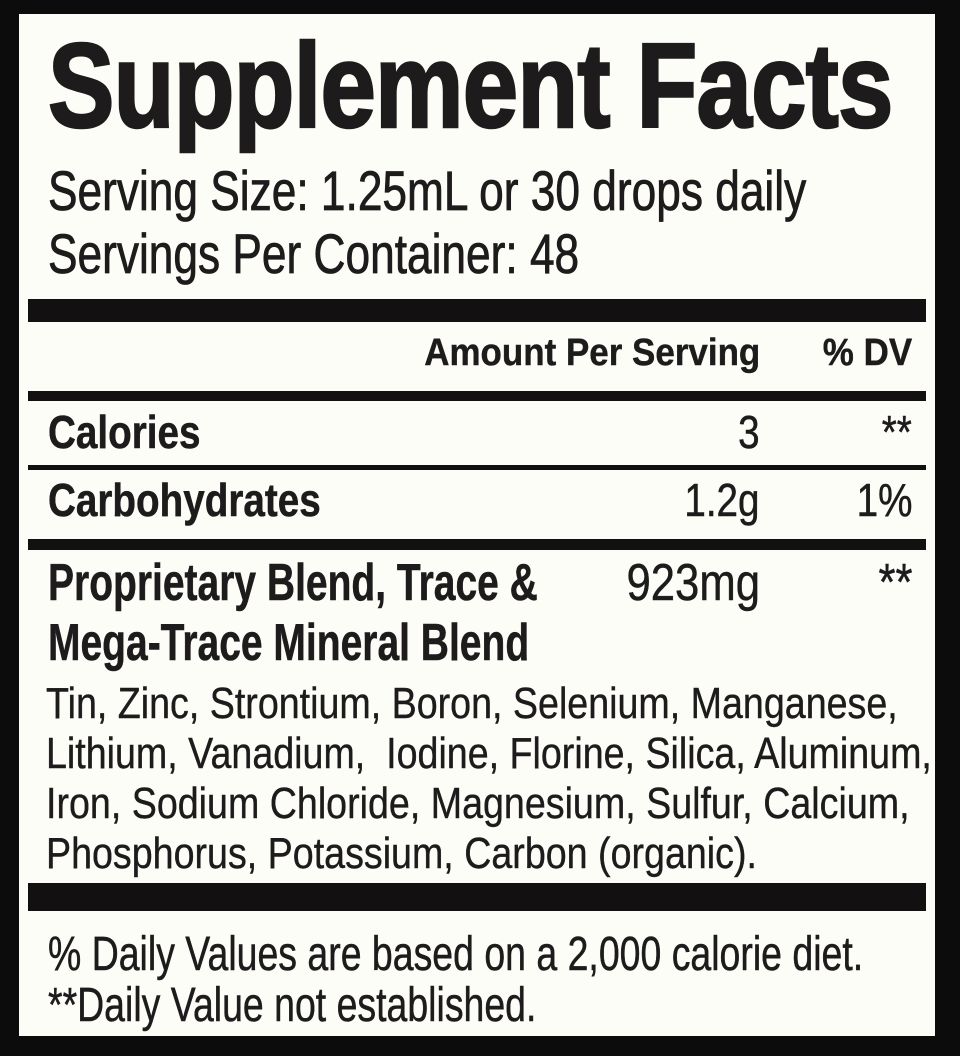 The image size is (960, 1056). Describe the element at coordinates (477, 396) in the screenshot. I see `header-rule` at that location.